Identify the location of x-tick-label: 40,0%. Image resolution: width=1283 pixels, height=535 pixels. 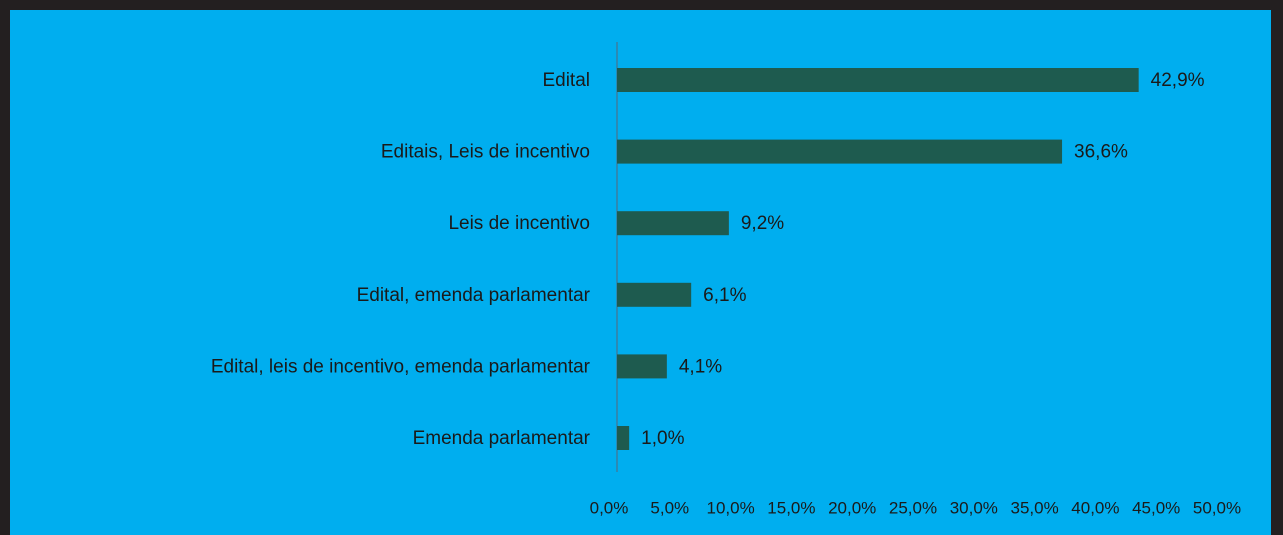
(1095, 507).